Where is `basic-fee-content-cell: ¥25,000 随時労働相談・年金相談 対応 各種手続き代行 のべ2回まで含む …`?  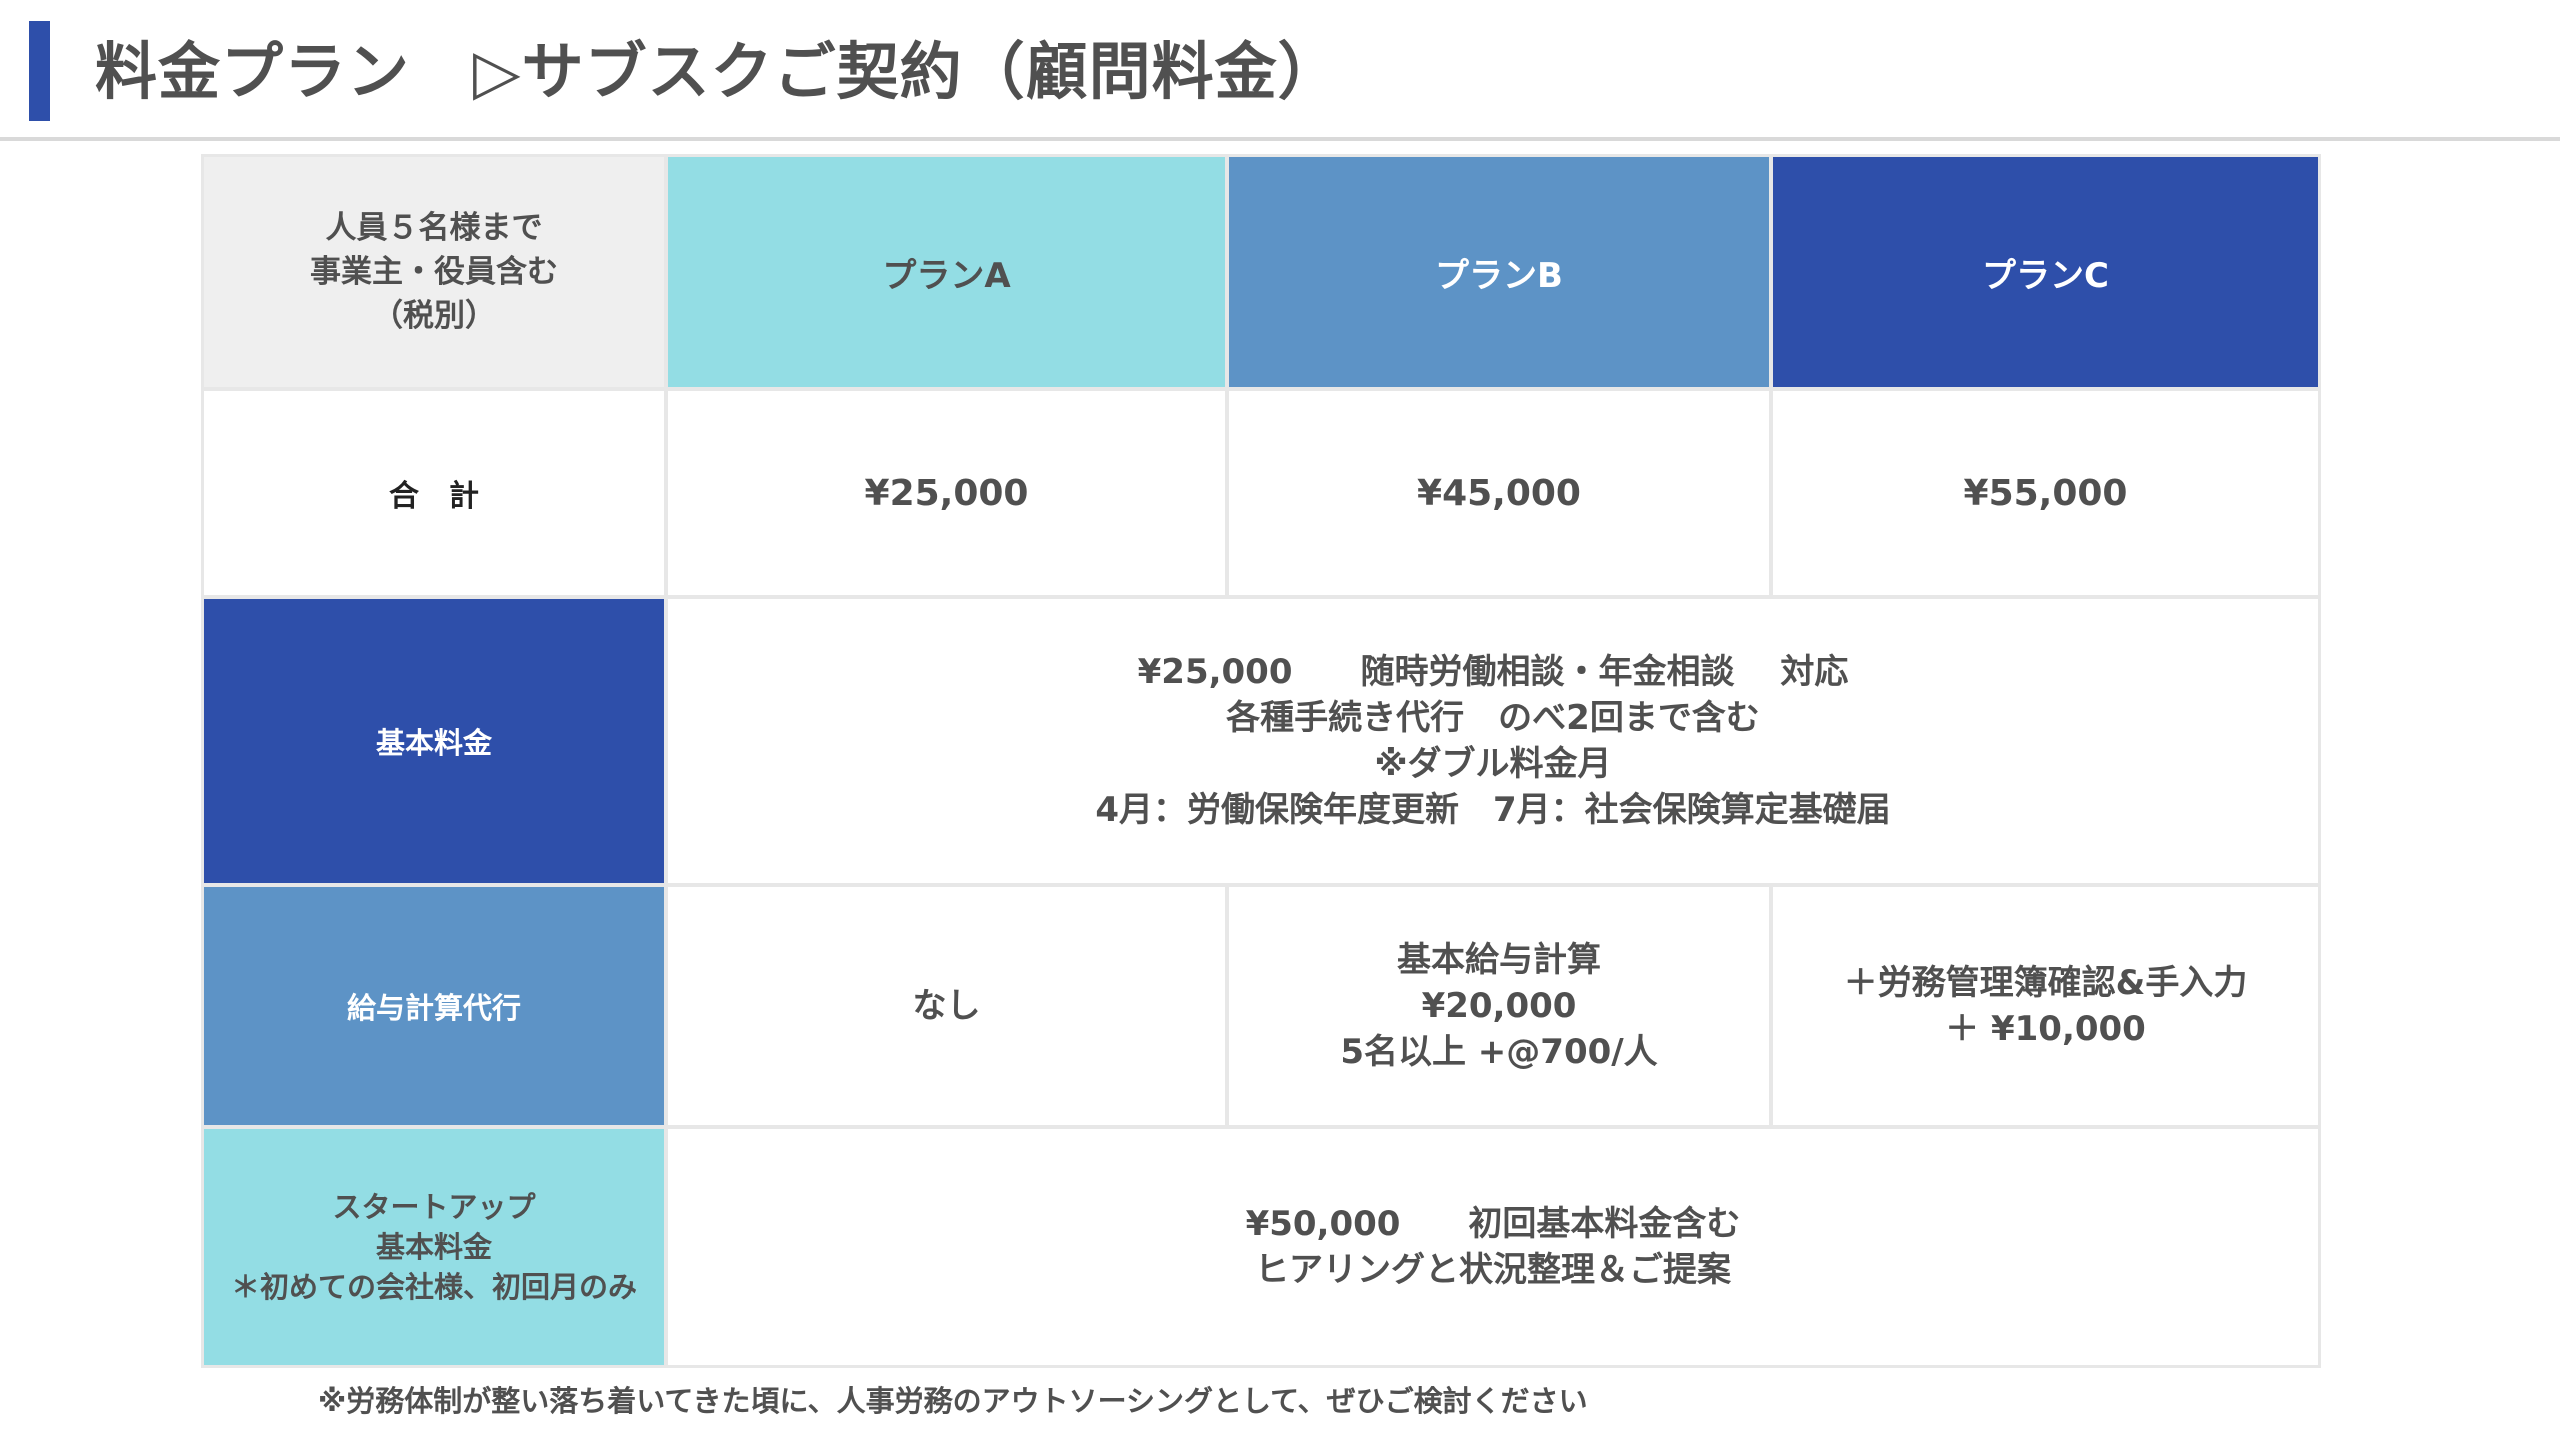 basic-fee-content-cell: ¥25,000 随時労働相談・年金相談 対応 各種手続き代行 のべ2回まで含む … is located at coordinates (1493, 741).